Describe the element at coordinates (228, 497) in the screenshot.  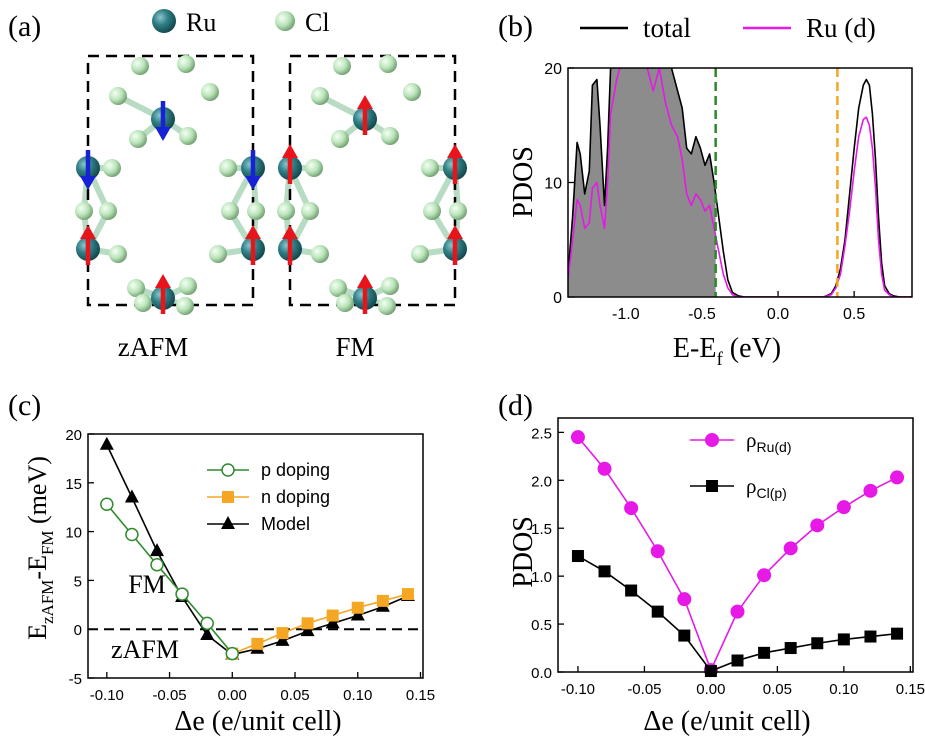
I see `legend-n-doping-marker` at that location.